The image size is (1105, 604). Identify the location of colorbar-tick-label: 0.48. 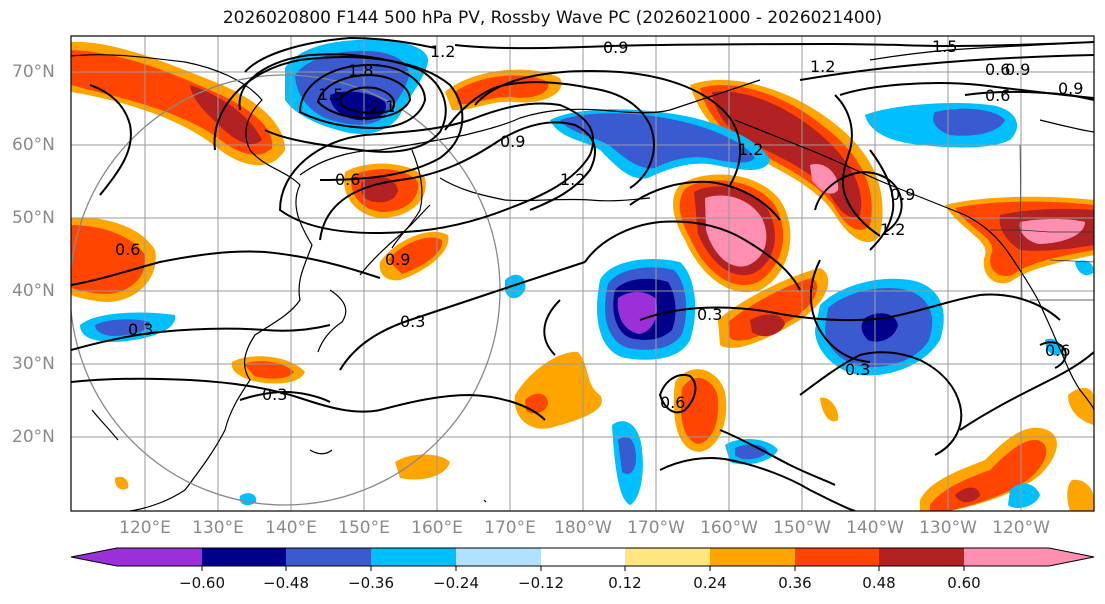
(879, 583).